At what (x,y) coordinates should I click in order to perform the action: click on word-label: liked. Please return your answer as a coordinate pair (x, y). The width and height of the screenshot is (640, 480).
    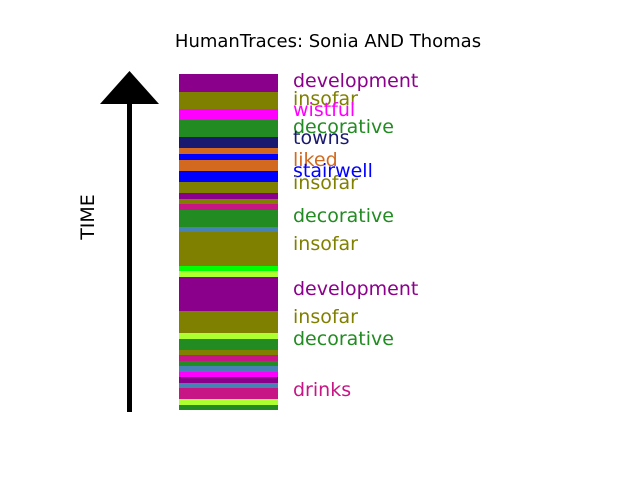
    Looking at the image, I should click on (315, 160).